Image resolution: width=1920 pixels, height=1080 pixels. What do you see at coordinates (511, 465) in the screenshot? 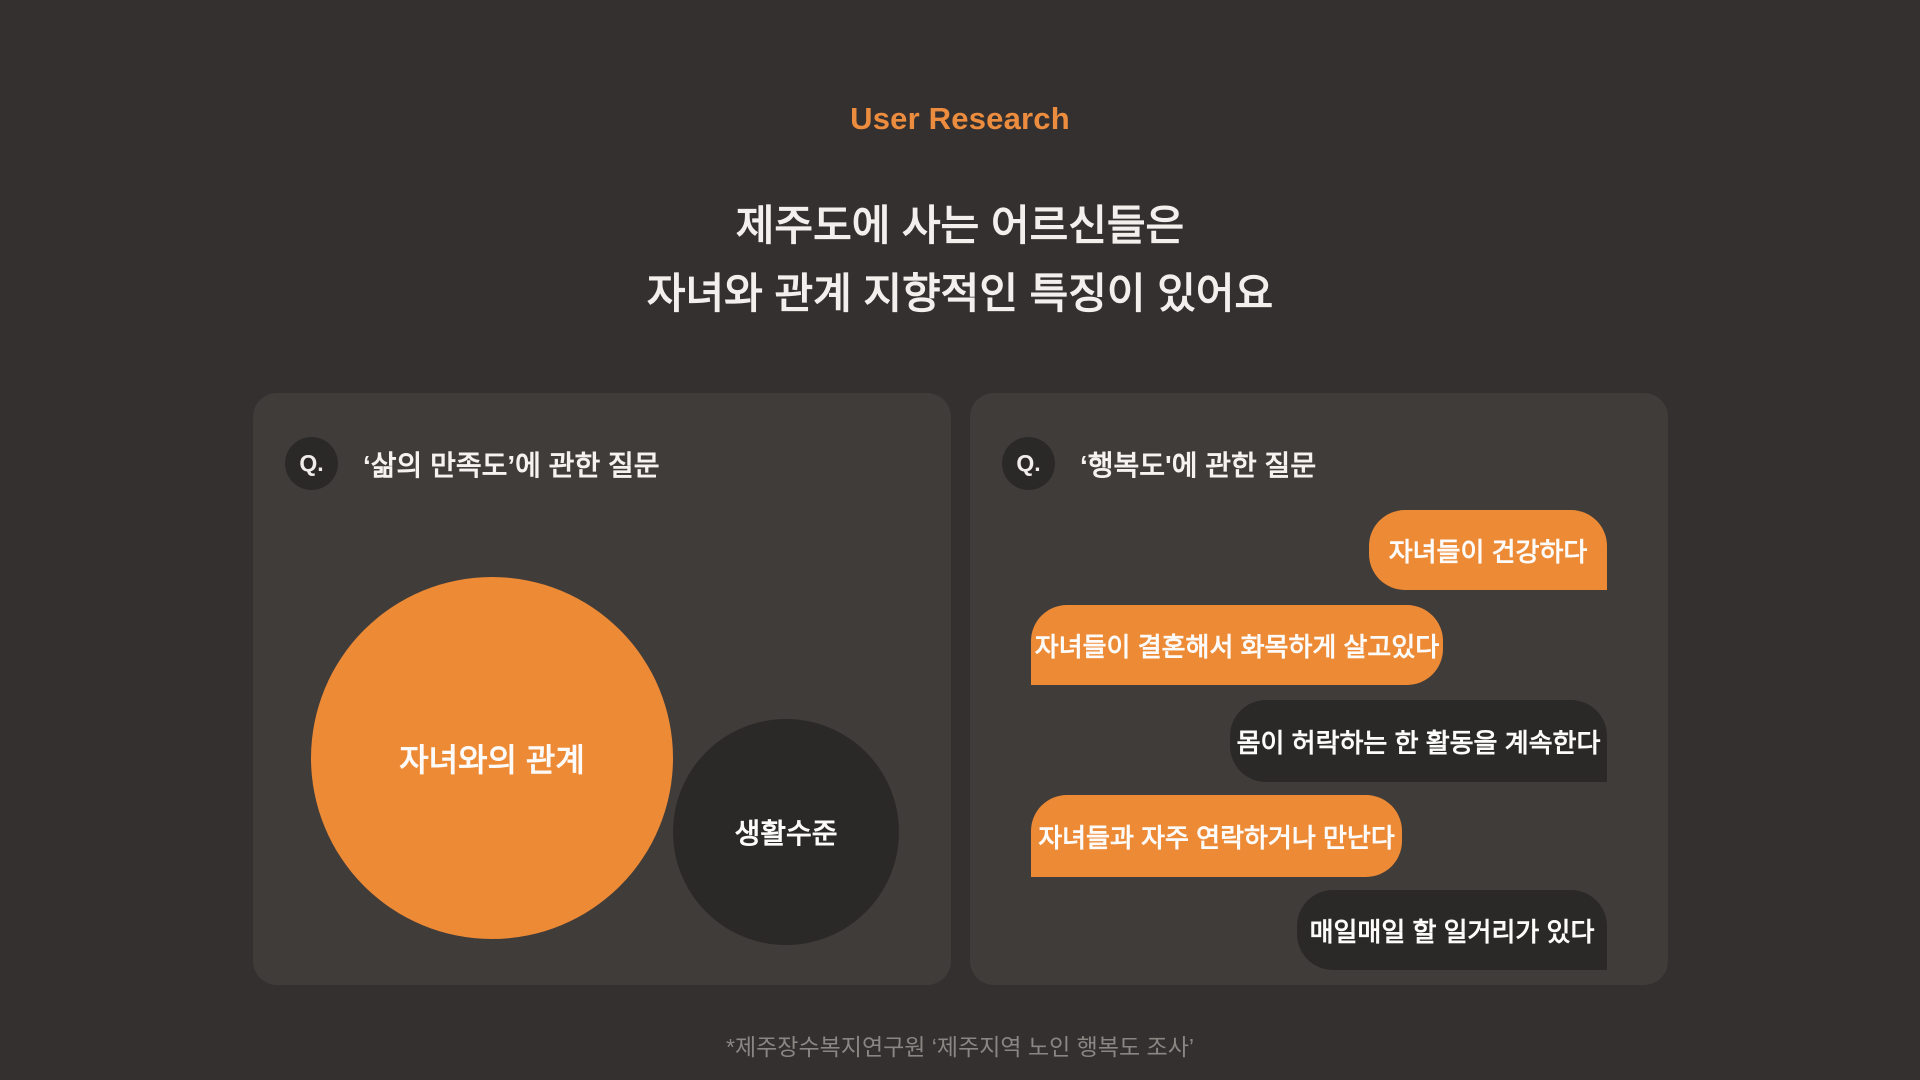
I see `question-text: ‘삶의 만족도’에 관한 질문` at bounding box center [511, 465].